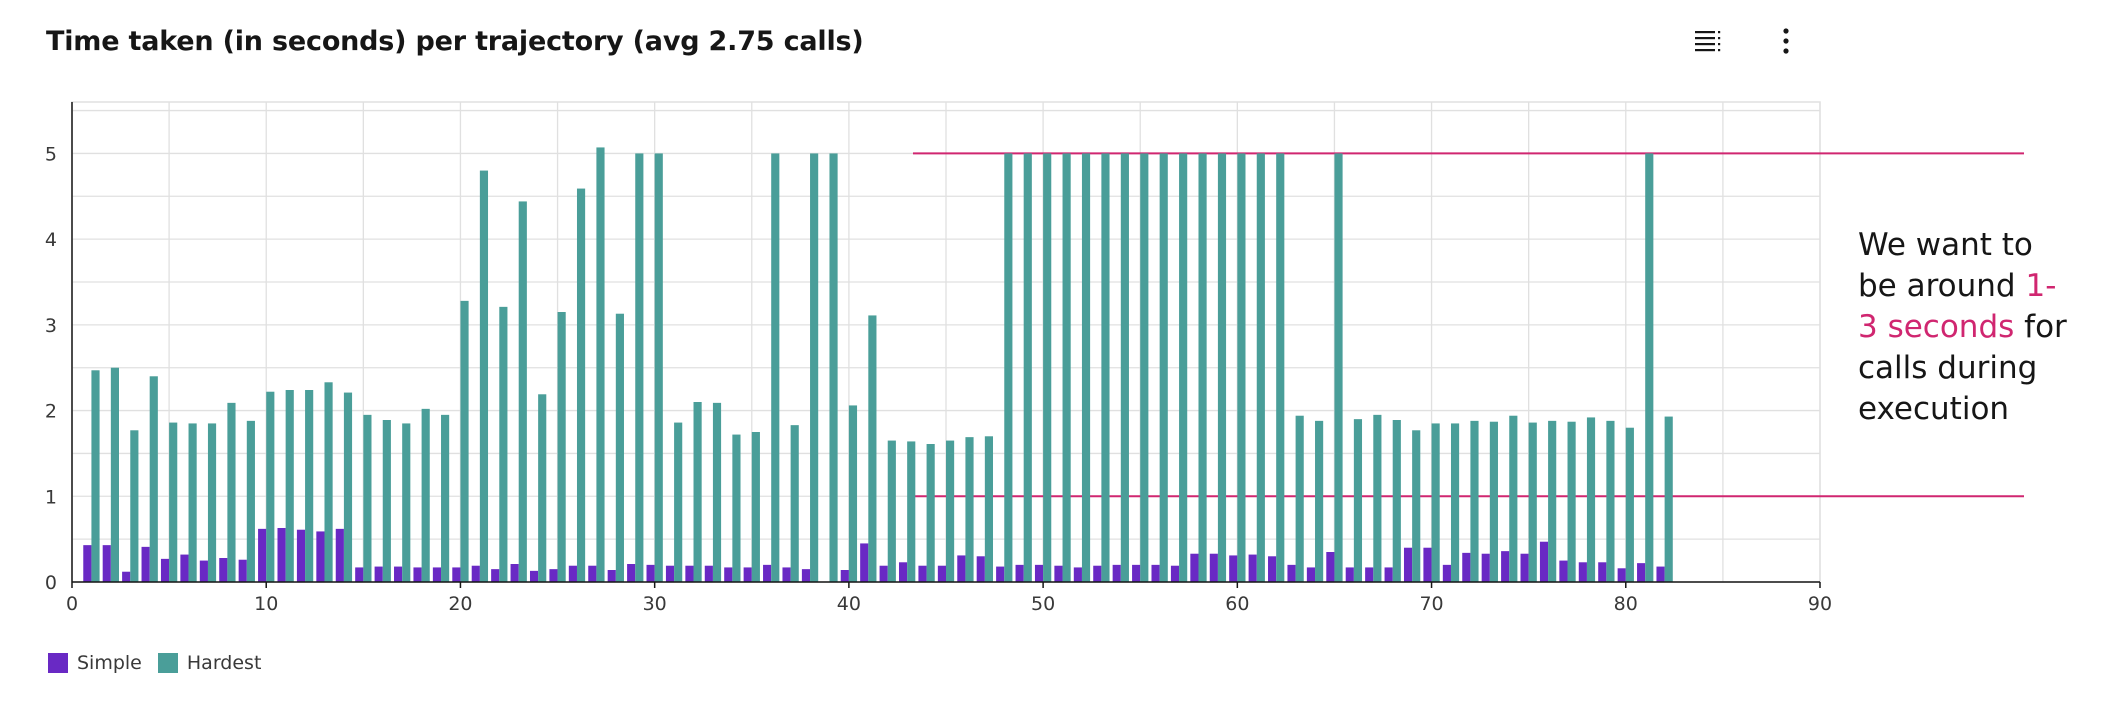  I want to click on overflow-menu-button, so click(1786, 42).